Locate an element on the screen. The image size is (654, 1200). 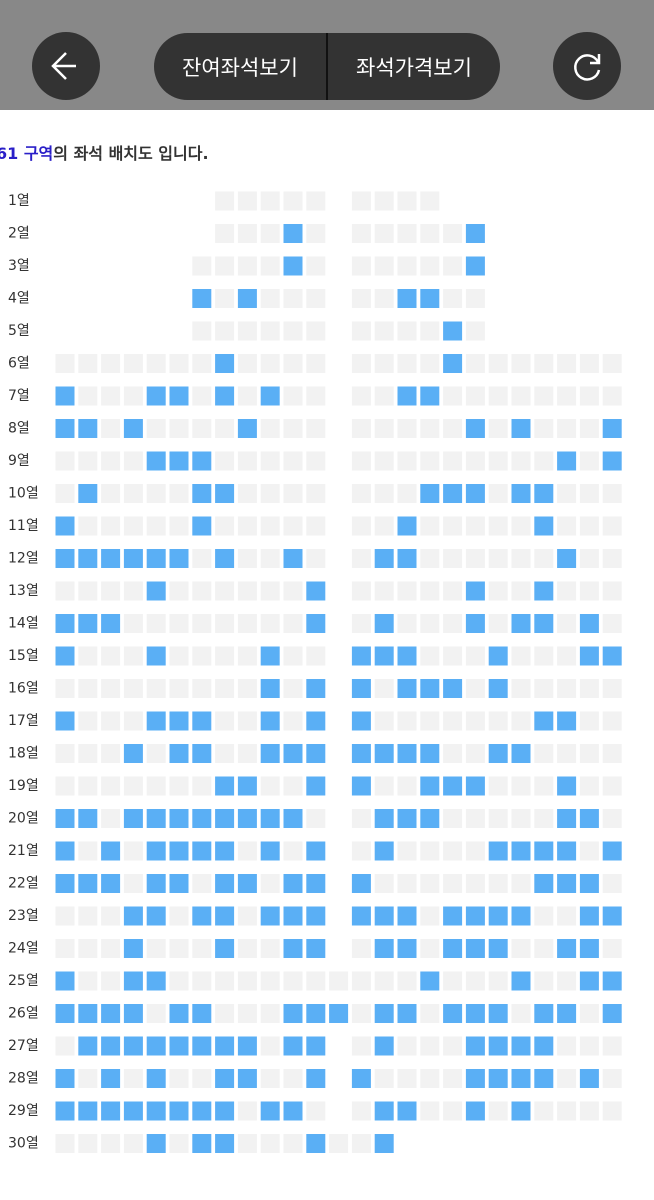
refresh-button is located at coordinates (587, 66).